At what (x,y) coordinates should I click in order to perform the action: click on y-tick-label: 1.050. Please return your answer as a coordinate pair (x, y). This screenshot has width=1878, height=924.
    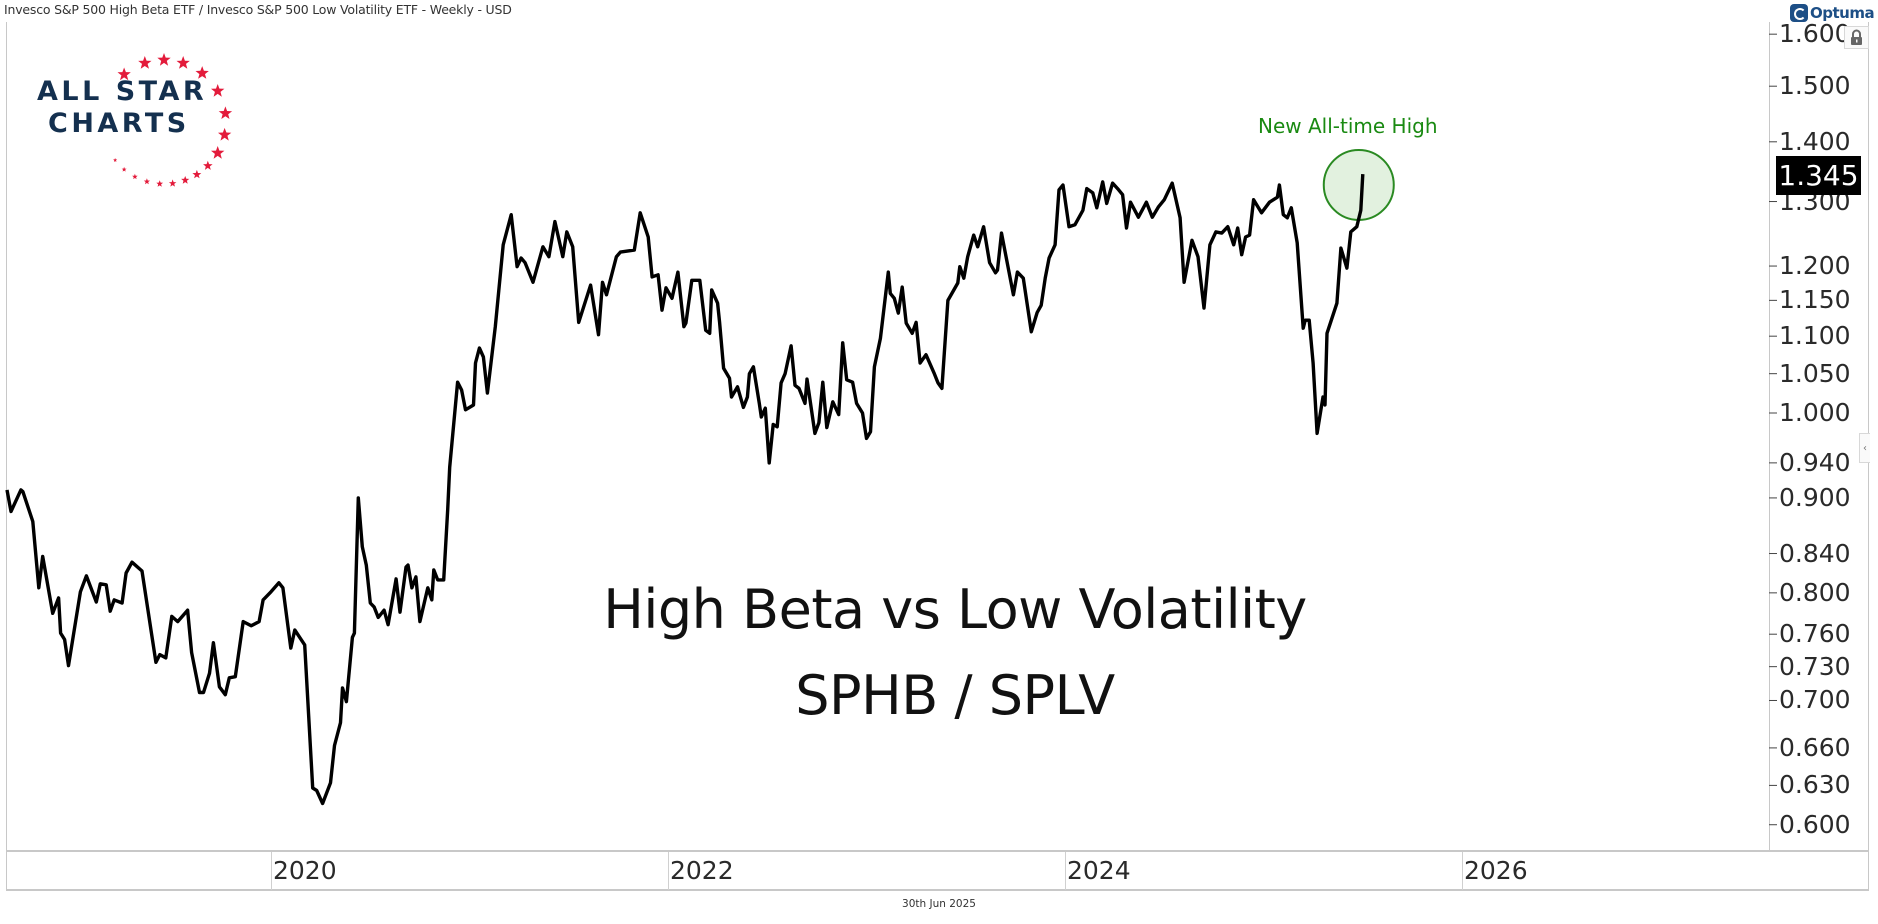
    Looking at the image, I should click on (1815, 373).